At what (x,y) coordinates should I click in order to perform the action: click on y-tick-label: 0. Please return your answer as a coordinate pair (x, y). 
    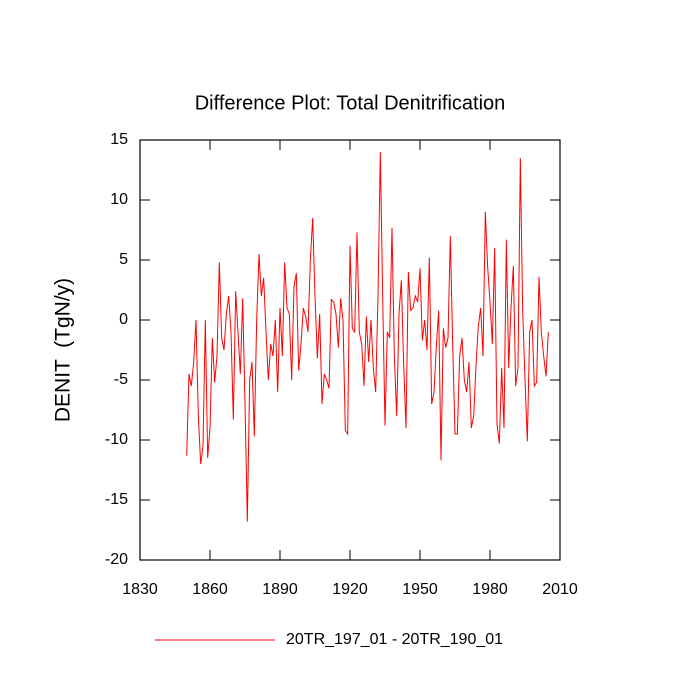
    Looking at the image, I should click on (123, 319).